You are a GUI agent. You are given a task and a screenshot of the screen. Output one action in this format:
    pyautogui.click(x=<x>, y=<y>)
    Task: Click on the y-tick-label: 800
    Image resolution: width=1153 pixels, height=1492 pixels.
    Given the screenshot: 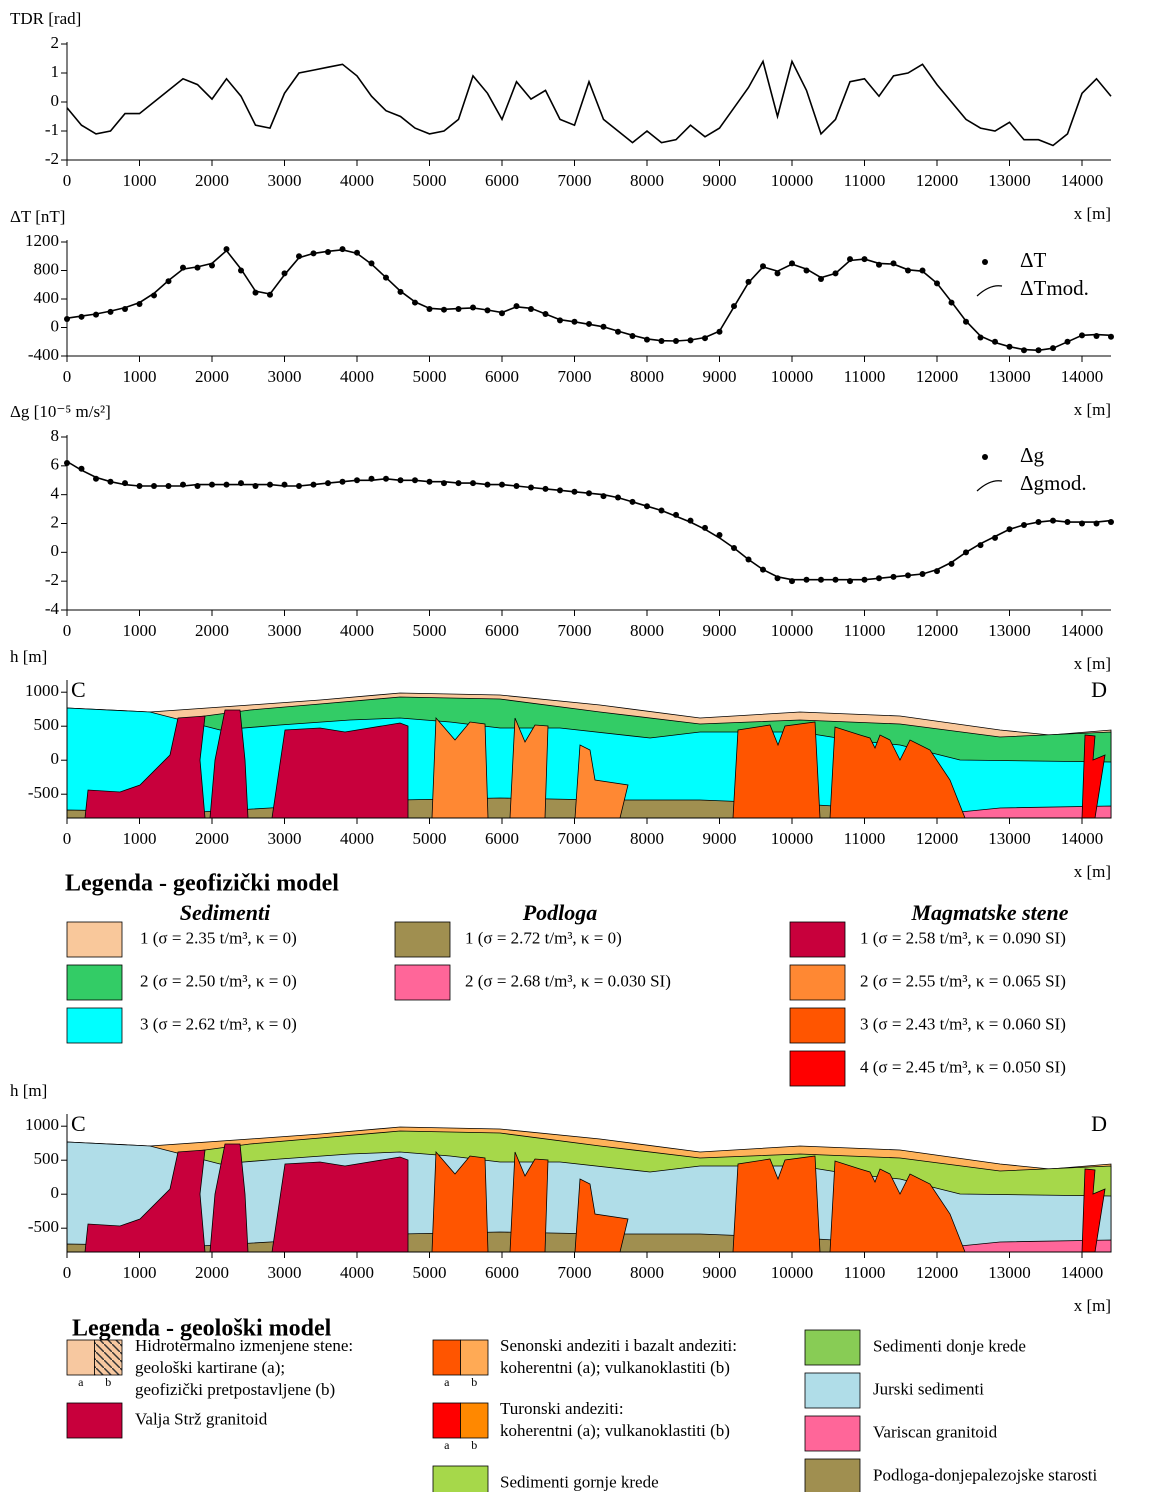 What is the action you would take?
    pyautogui.click(x=47, y=268)
    